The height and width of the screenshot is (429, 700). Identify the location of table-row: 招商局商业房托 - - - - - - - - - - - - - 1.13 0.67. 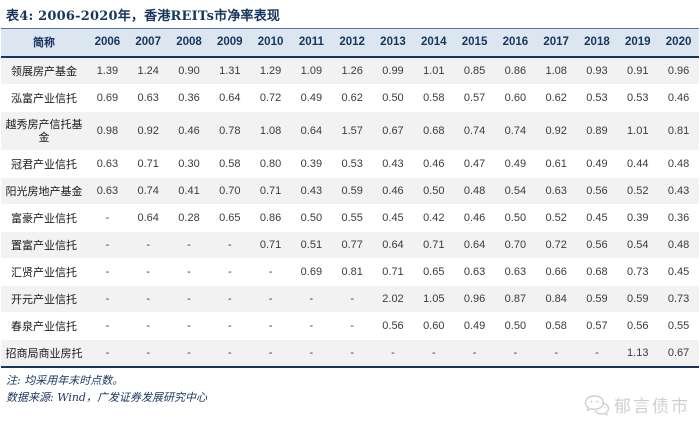
(350, 353).